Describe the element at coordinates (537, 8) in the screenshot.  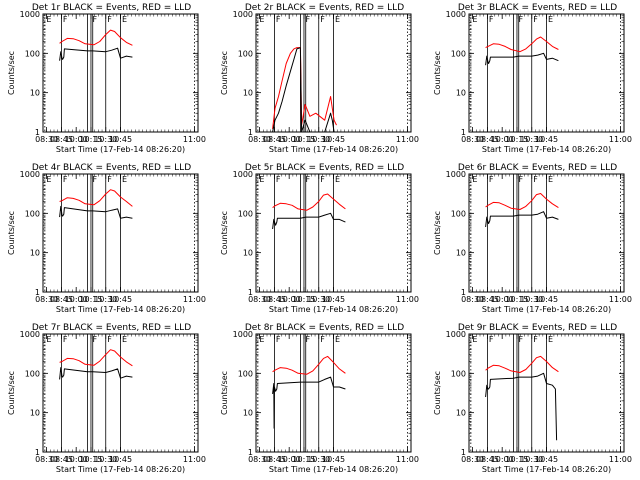
I see `chart-title: Det 3r BLACK = Events, RED = LLD` at that location.